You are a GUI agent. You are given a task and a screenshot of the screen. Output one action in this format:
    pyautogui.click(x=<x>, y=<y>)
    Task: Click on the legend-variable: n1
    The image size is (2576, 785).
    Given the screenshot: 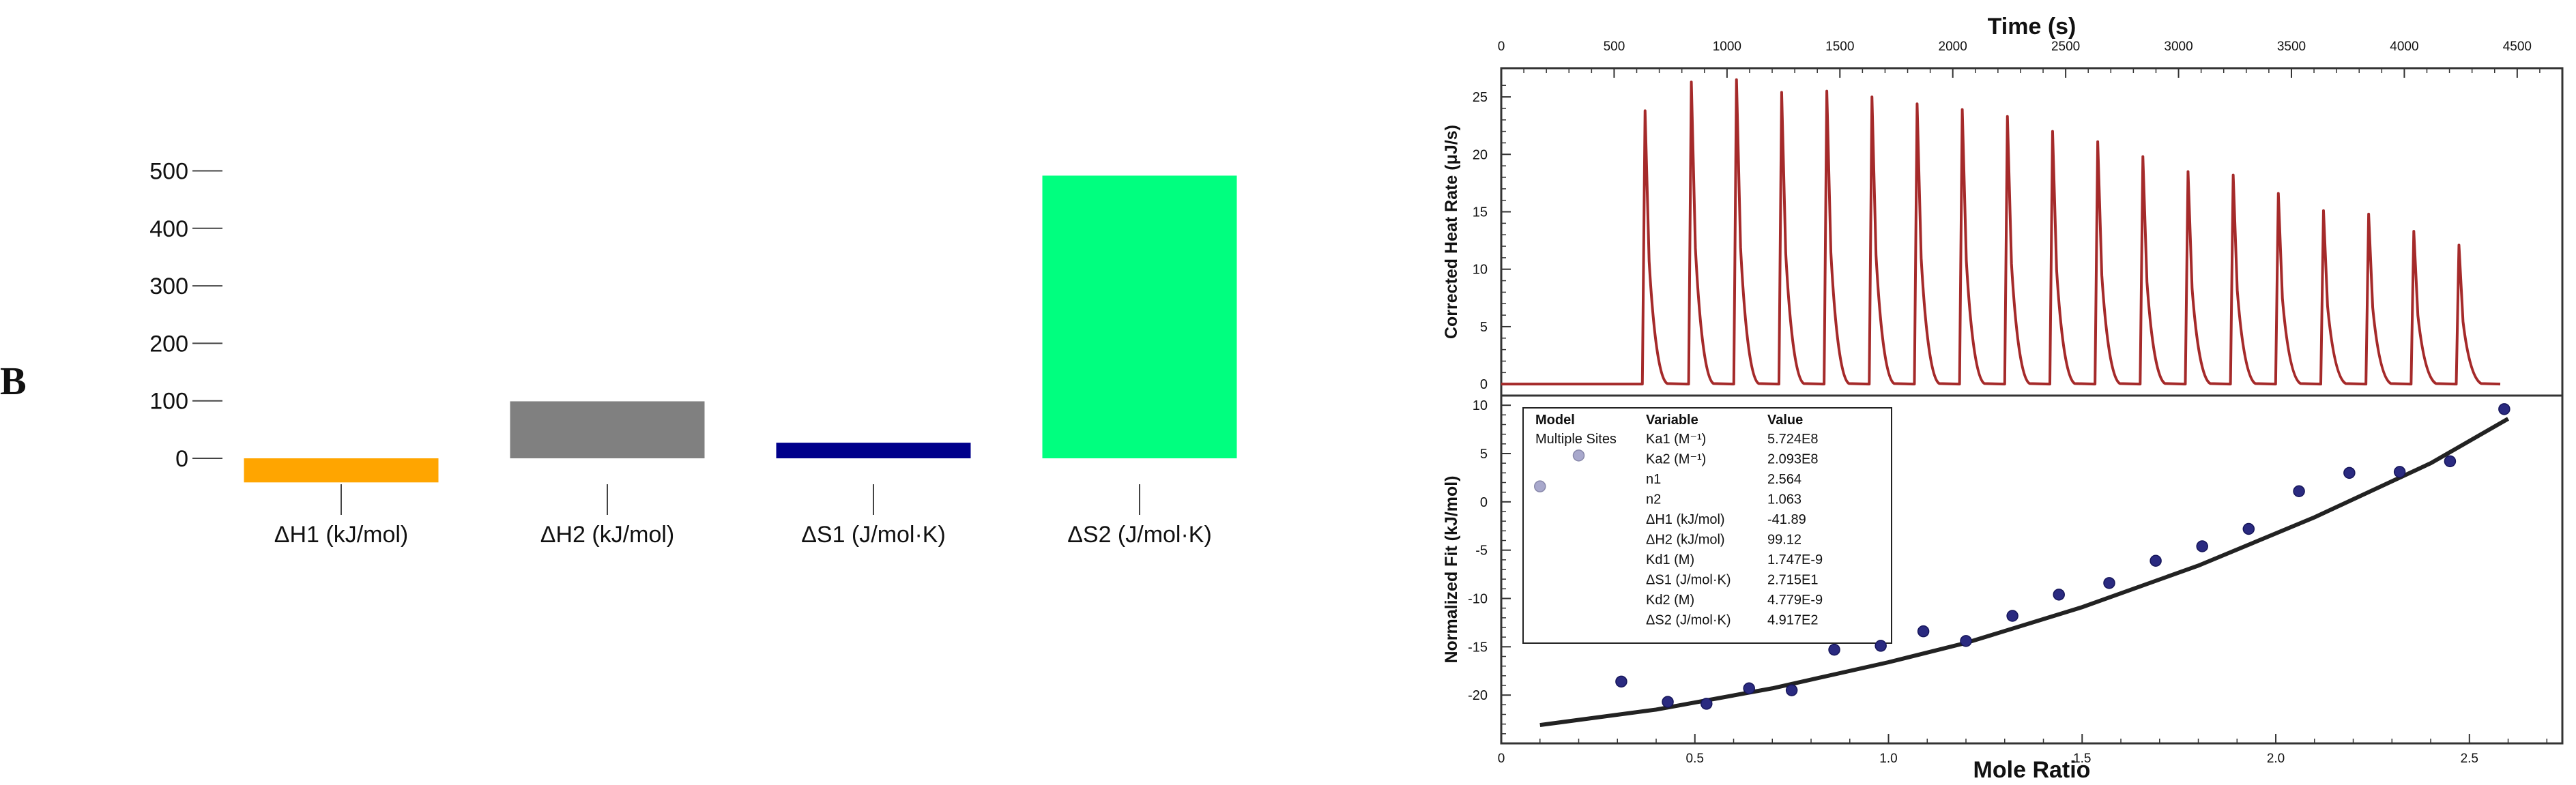 What is the action you would take?
    pyautogui.click(x=1653, y=479)
    